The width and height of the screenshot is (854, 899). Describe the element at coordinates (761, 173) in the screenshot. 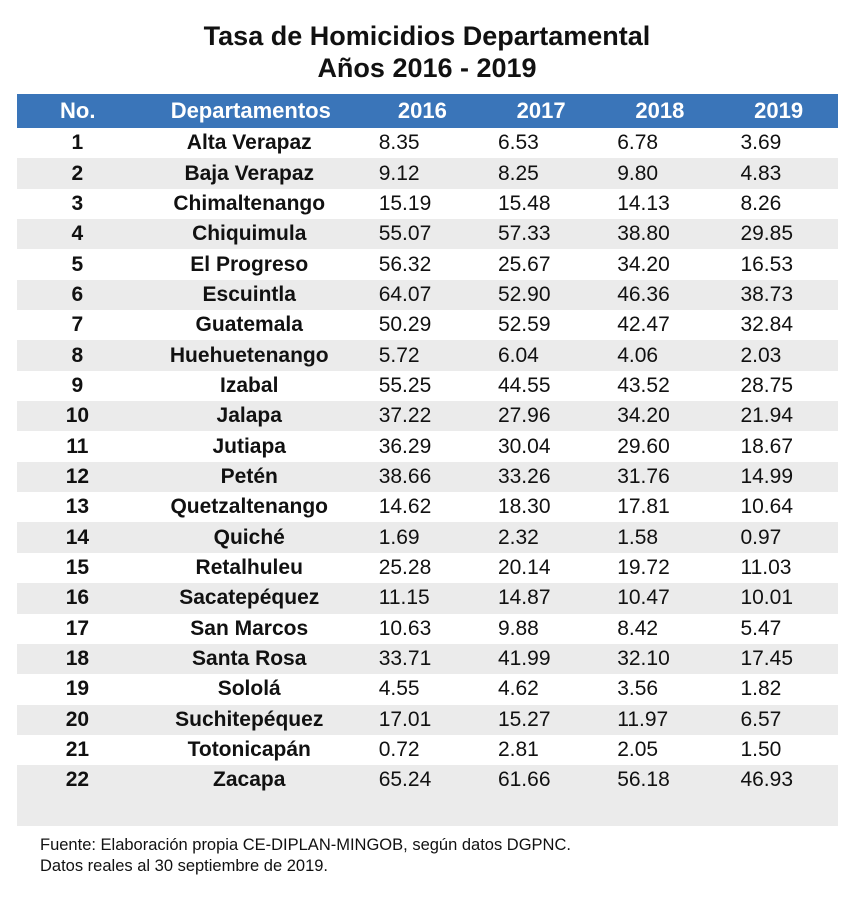

I see `cell-2019: 4.83` at that location.